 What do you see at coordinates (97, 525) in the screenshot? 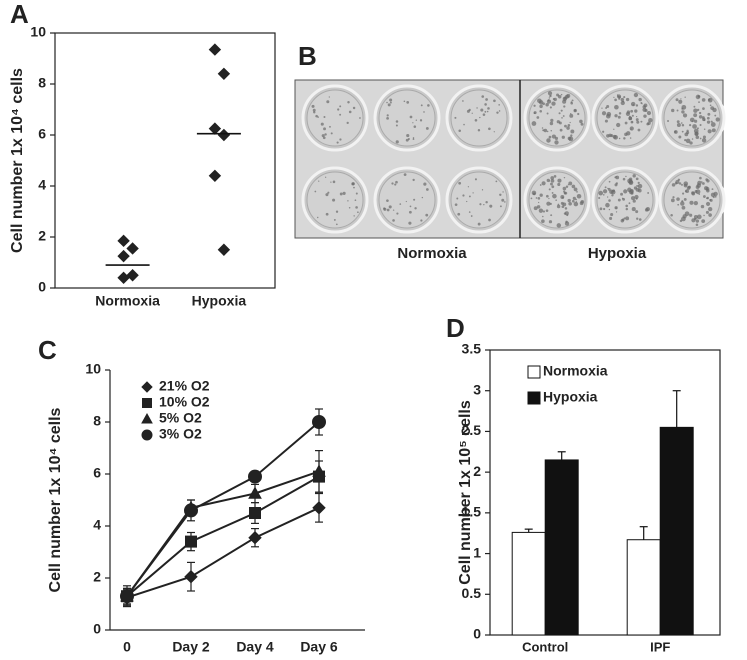
I see `y-tick-label: 4` at bounding box center [97, 525].